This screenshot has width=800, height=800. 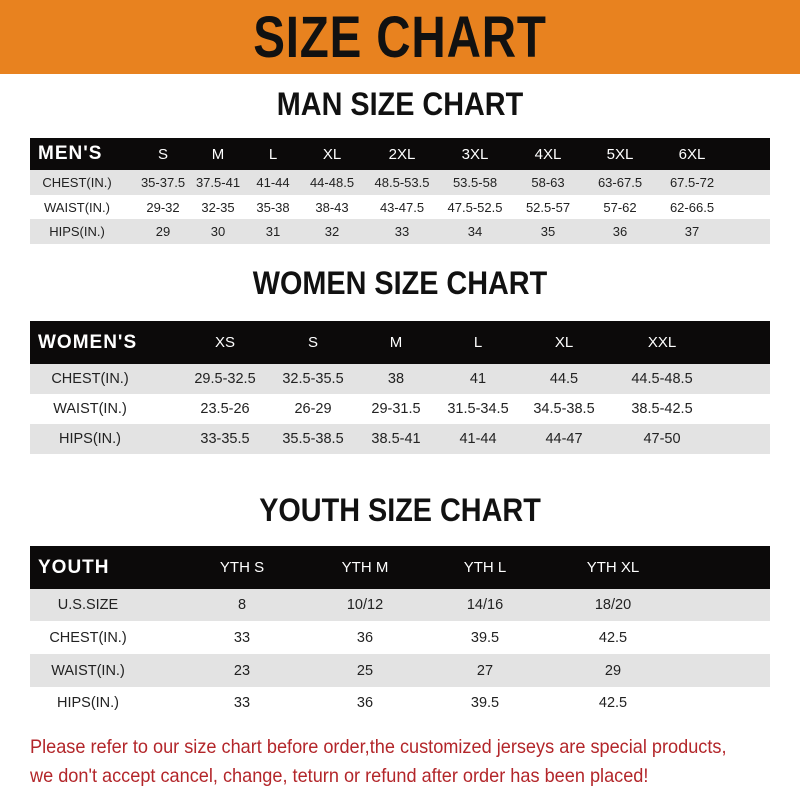 What do you see at coordinates (400, 567) in the screenshot?
I see `table-header-row: YOUTH YTH S YTH M YTH L YTH XL` at bounding box center [400, 567].